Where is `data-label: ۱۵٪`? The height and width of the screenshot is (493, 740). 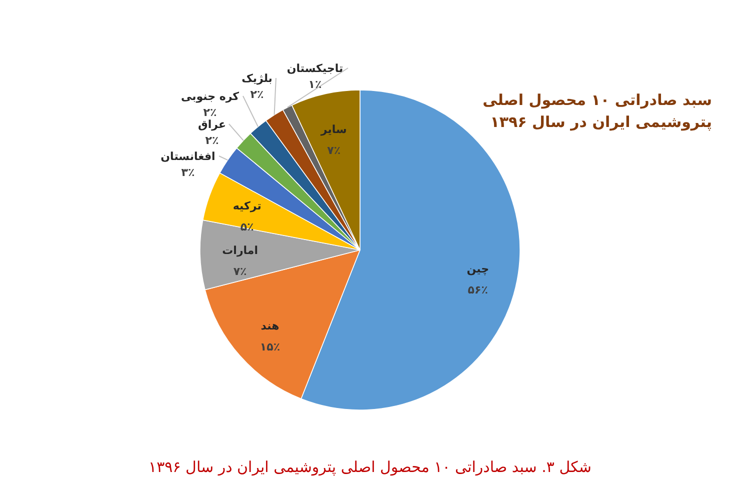
data-label: ۱۵٪ is located at coordinates (270, 347).